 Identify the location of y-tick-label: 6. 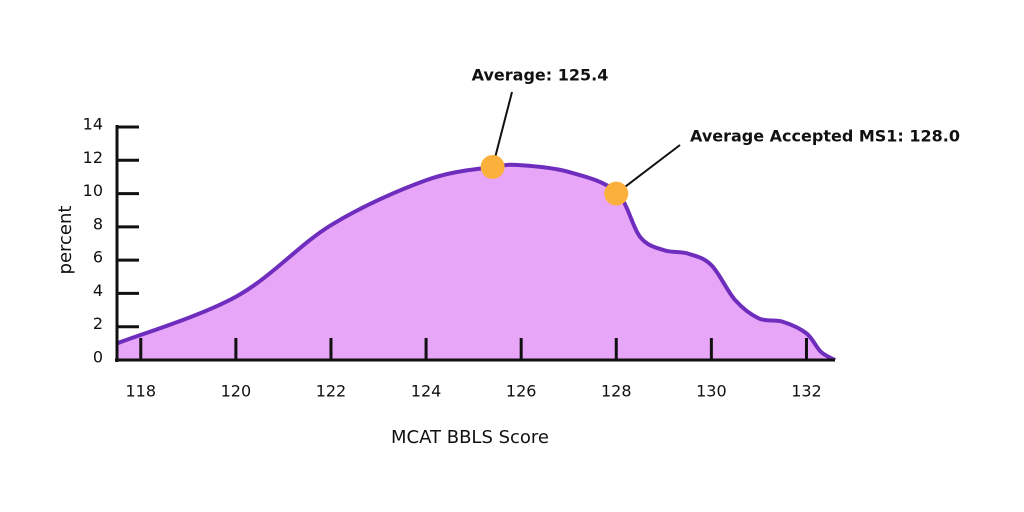
(98, 257).